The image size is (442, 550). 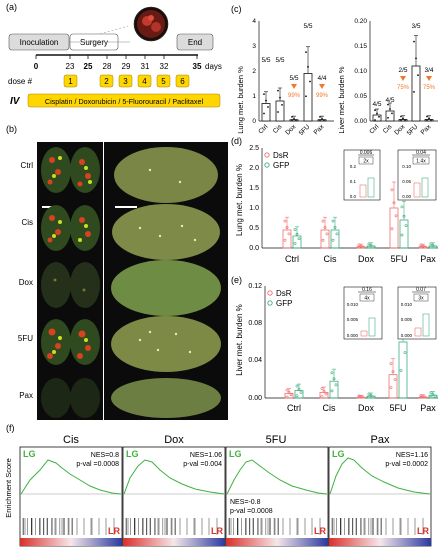 I want to click on c-lung-xtick-ctrl: Ctrl, so click(x=263, y=129).